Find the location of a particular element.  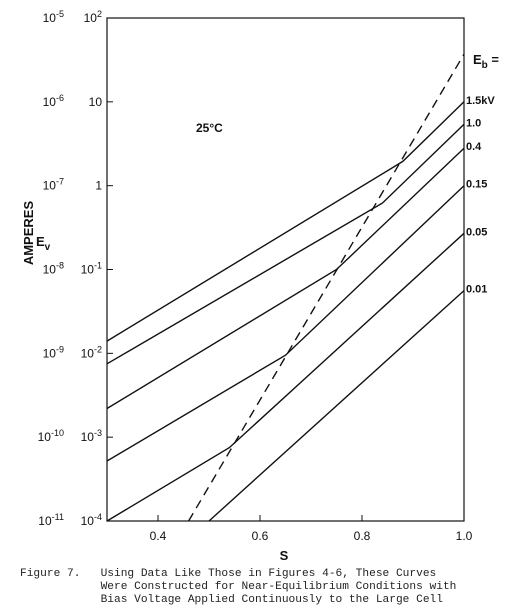

y-tick-label-amperes: 10⁻⁹ is located at coordinates (53, 352).